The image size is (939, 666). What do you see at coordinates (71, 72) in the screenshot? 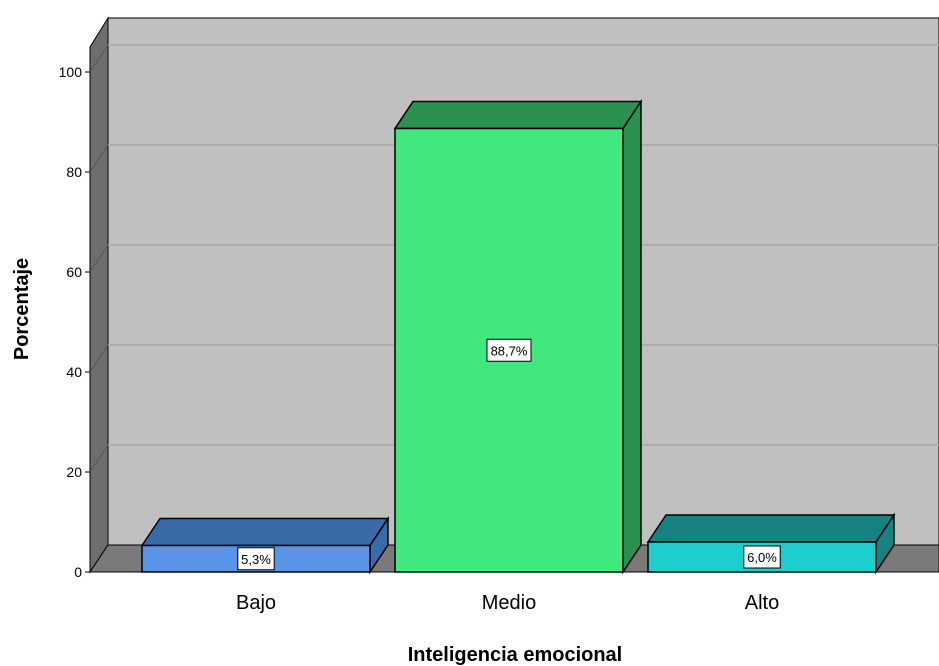
I see `y-tick-label: 100` at bounding box center [71, 72].